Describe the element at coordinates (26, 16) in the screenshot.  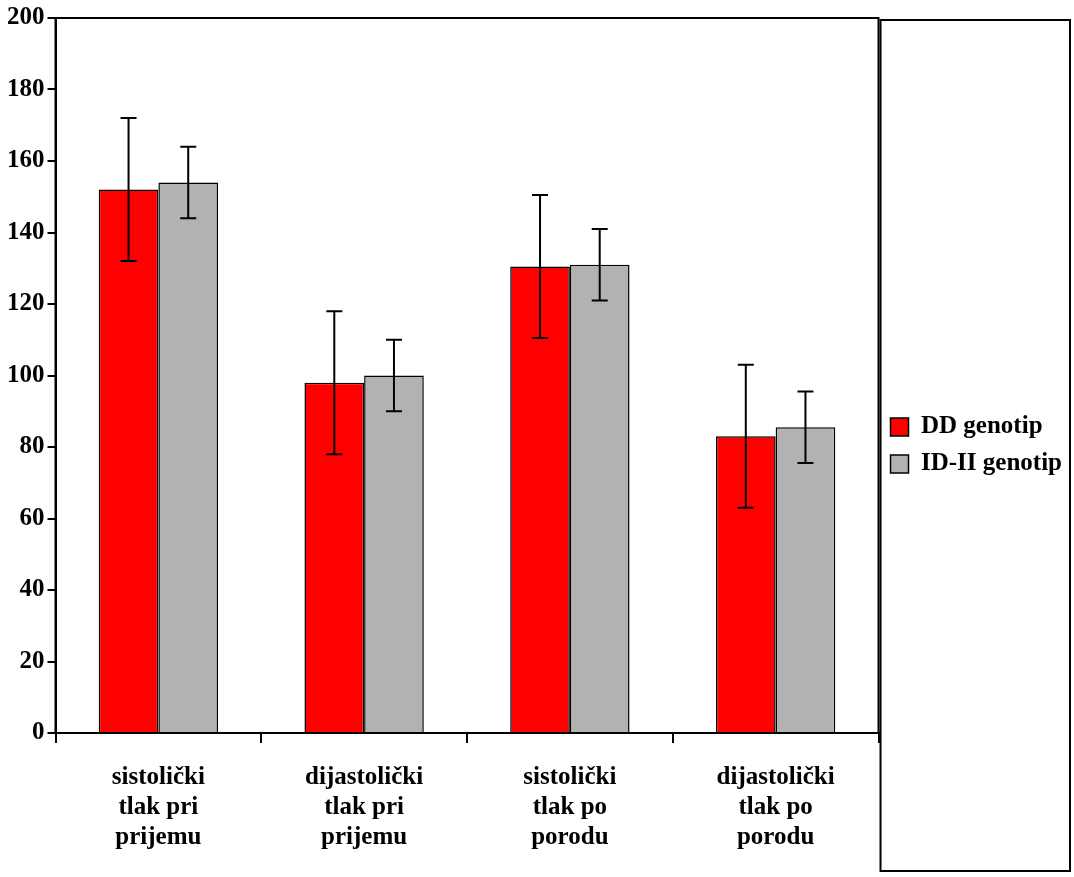
I see `y-tick-label: 200` at that location.